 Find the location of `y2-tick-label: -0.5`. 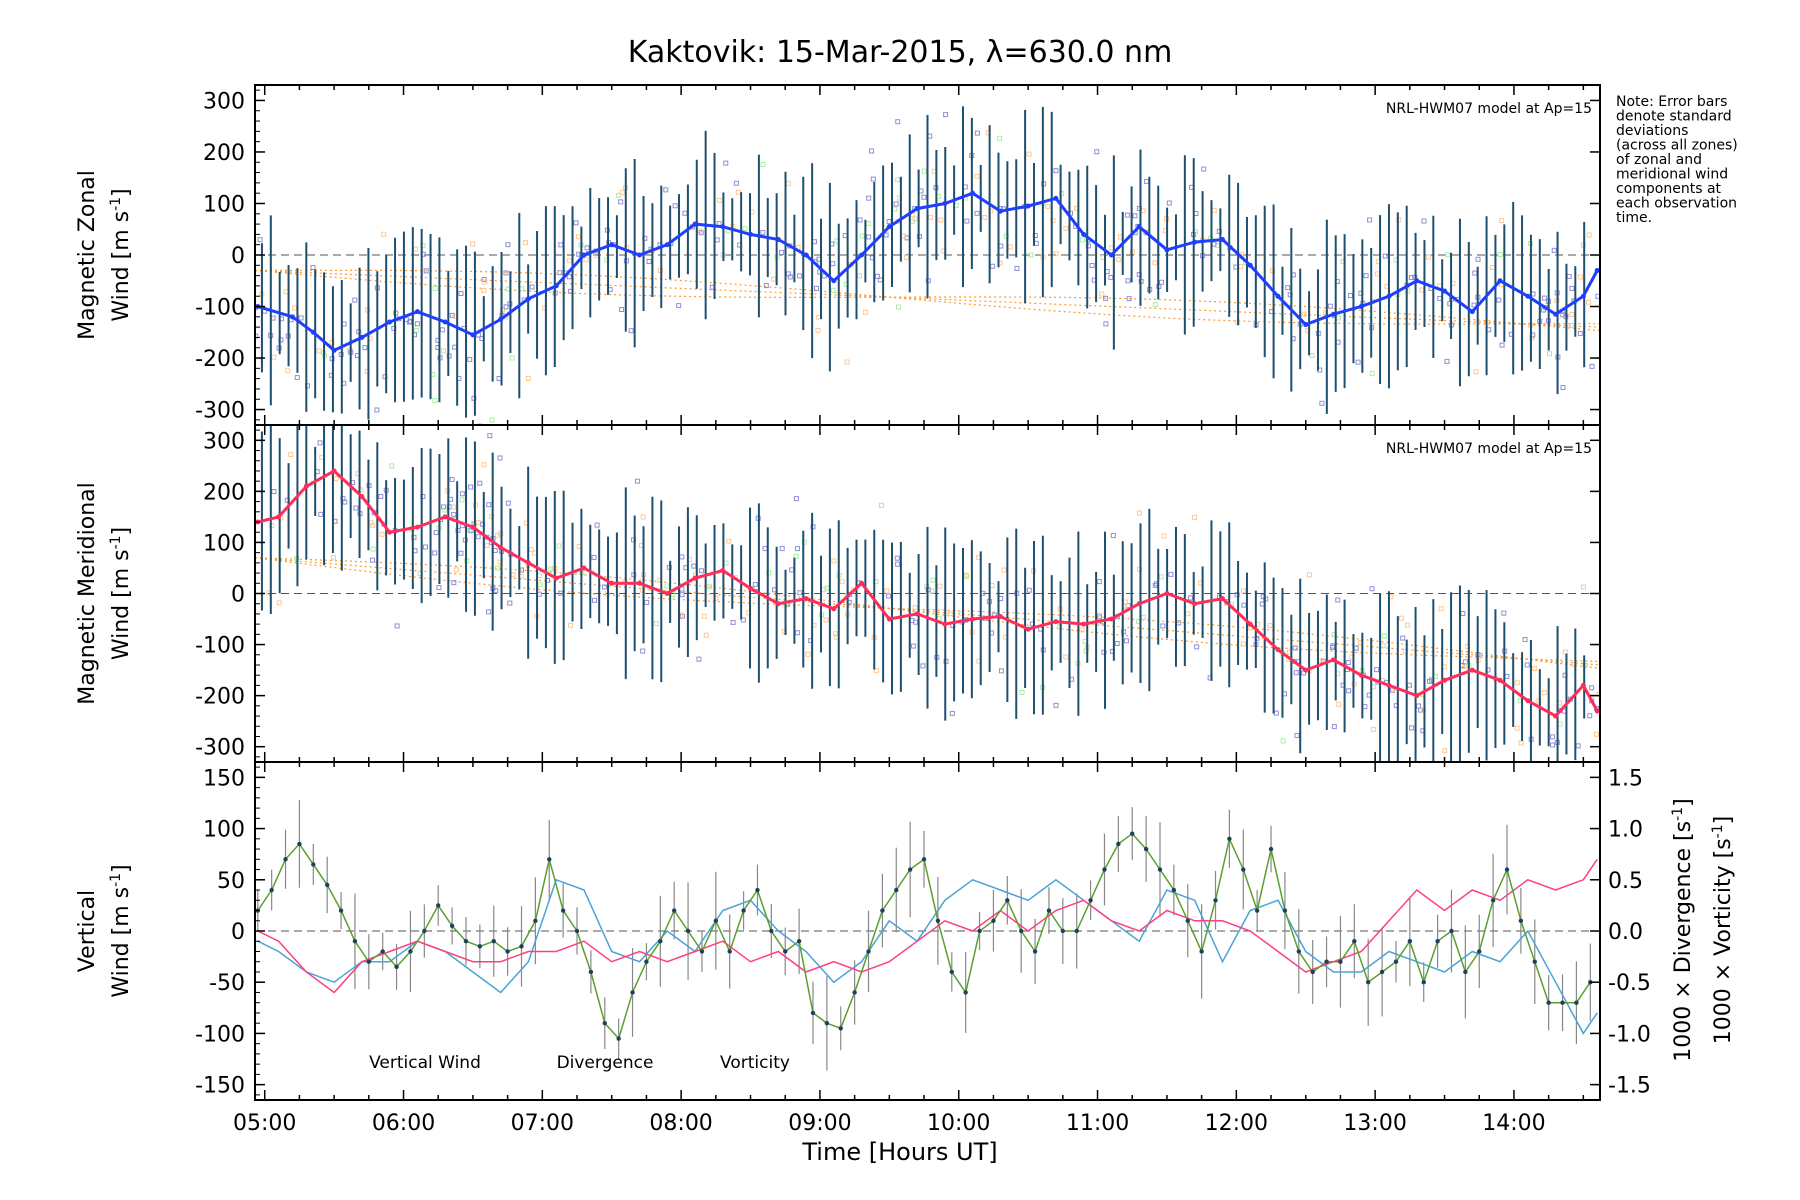

y2-tick-label: -0.5 is located at coordinates (1629, 983).